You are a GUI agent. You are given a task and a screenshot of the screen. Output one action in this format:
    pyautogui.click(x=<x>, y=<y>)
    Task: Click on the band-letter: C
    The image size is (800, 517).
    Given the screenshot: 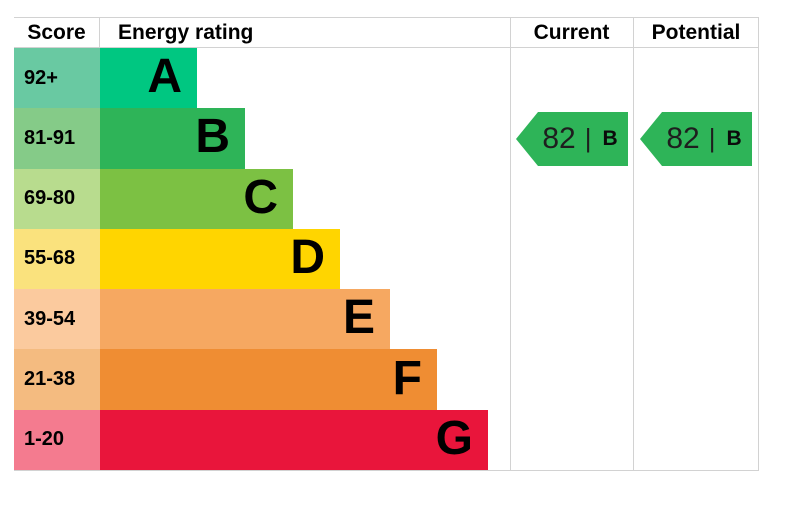 What is the action you would take?
    pyautogui.click(x=260, y=197)
    